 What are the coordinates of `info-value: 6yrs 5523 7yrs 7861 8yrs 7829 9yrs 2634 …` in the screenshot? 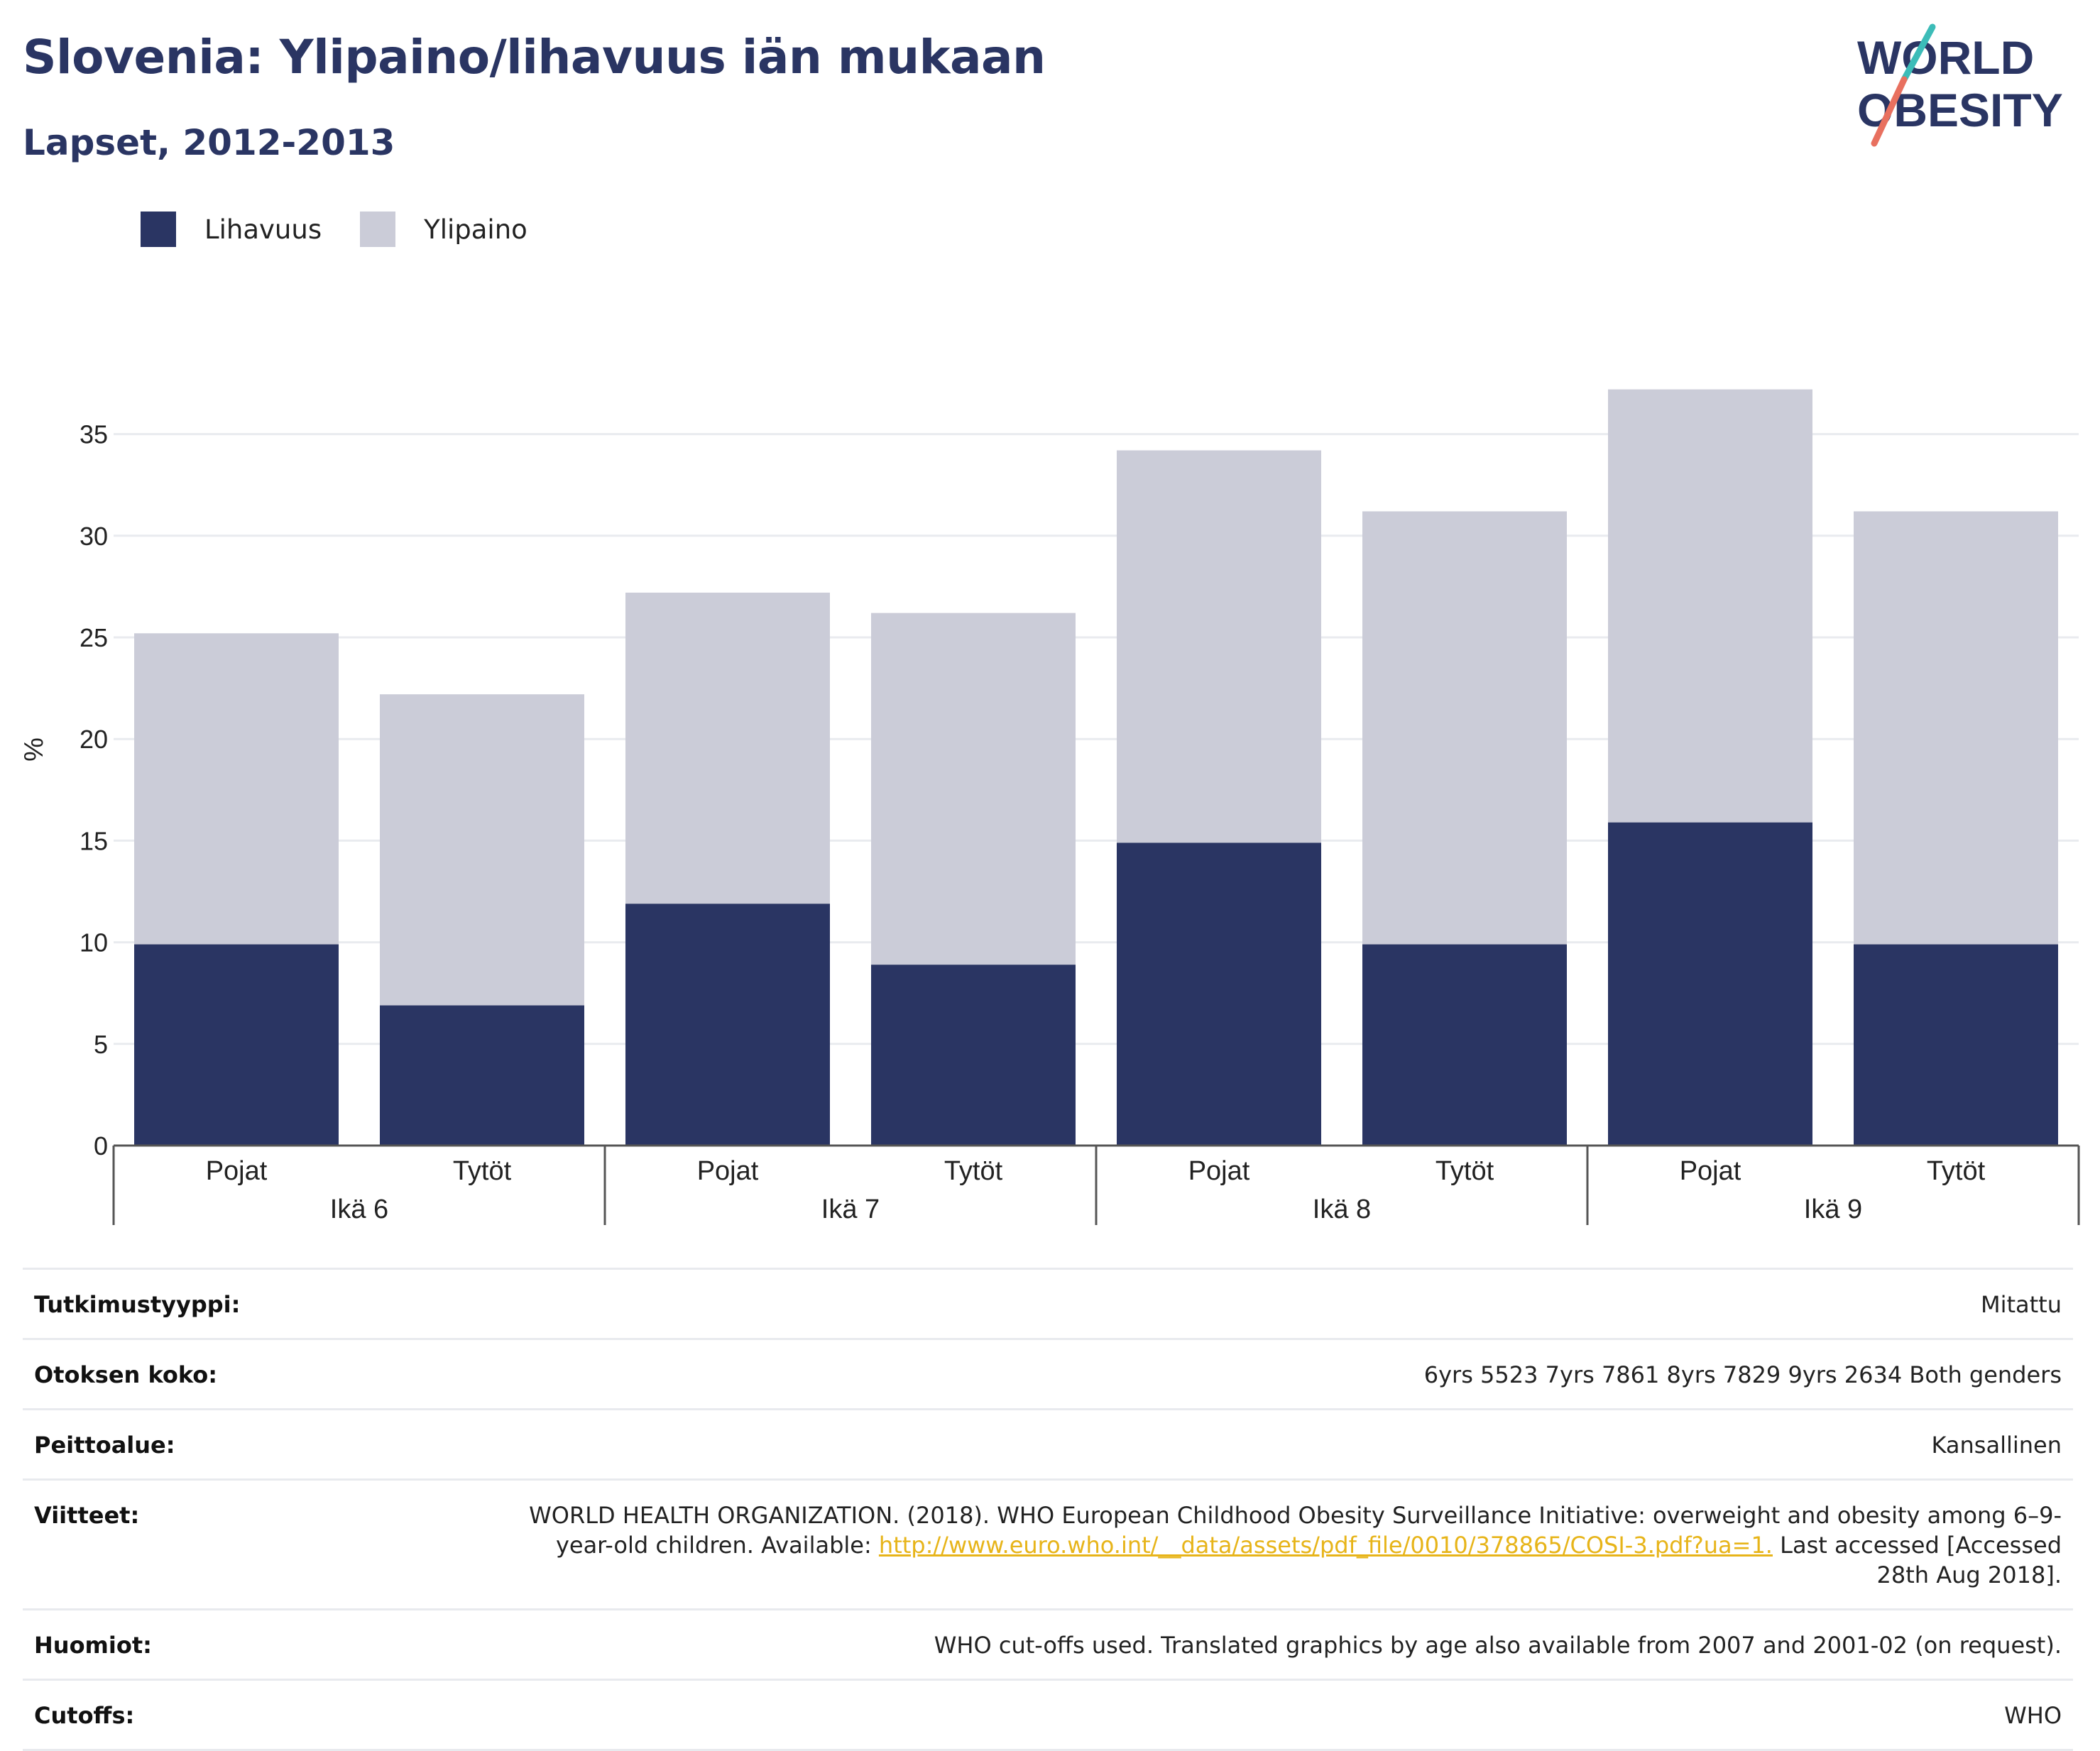 It's located at (1742, 1374).